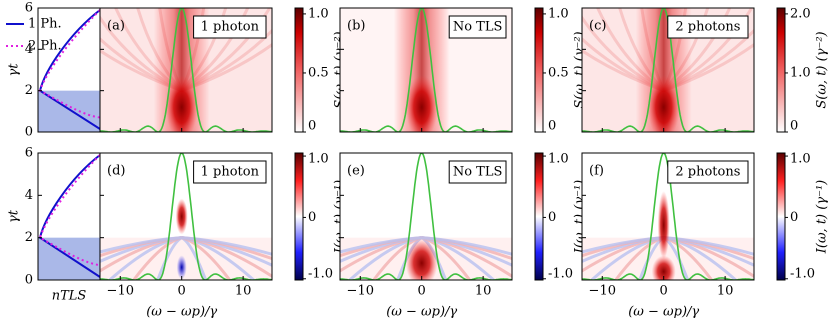  I want to click on curve-1ph, so click(69, 69).